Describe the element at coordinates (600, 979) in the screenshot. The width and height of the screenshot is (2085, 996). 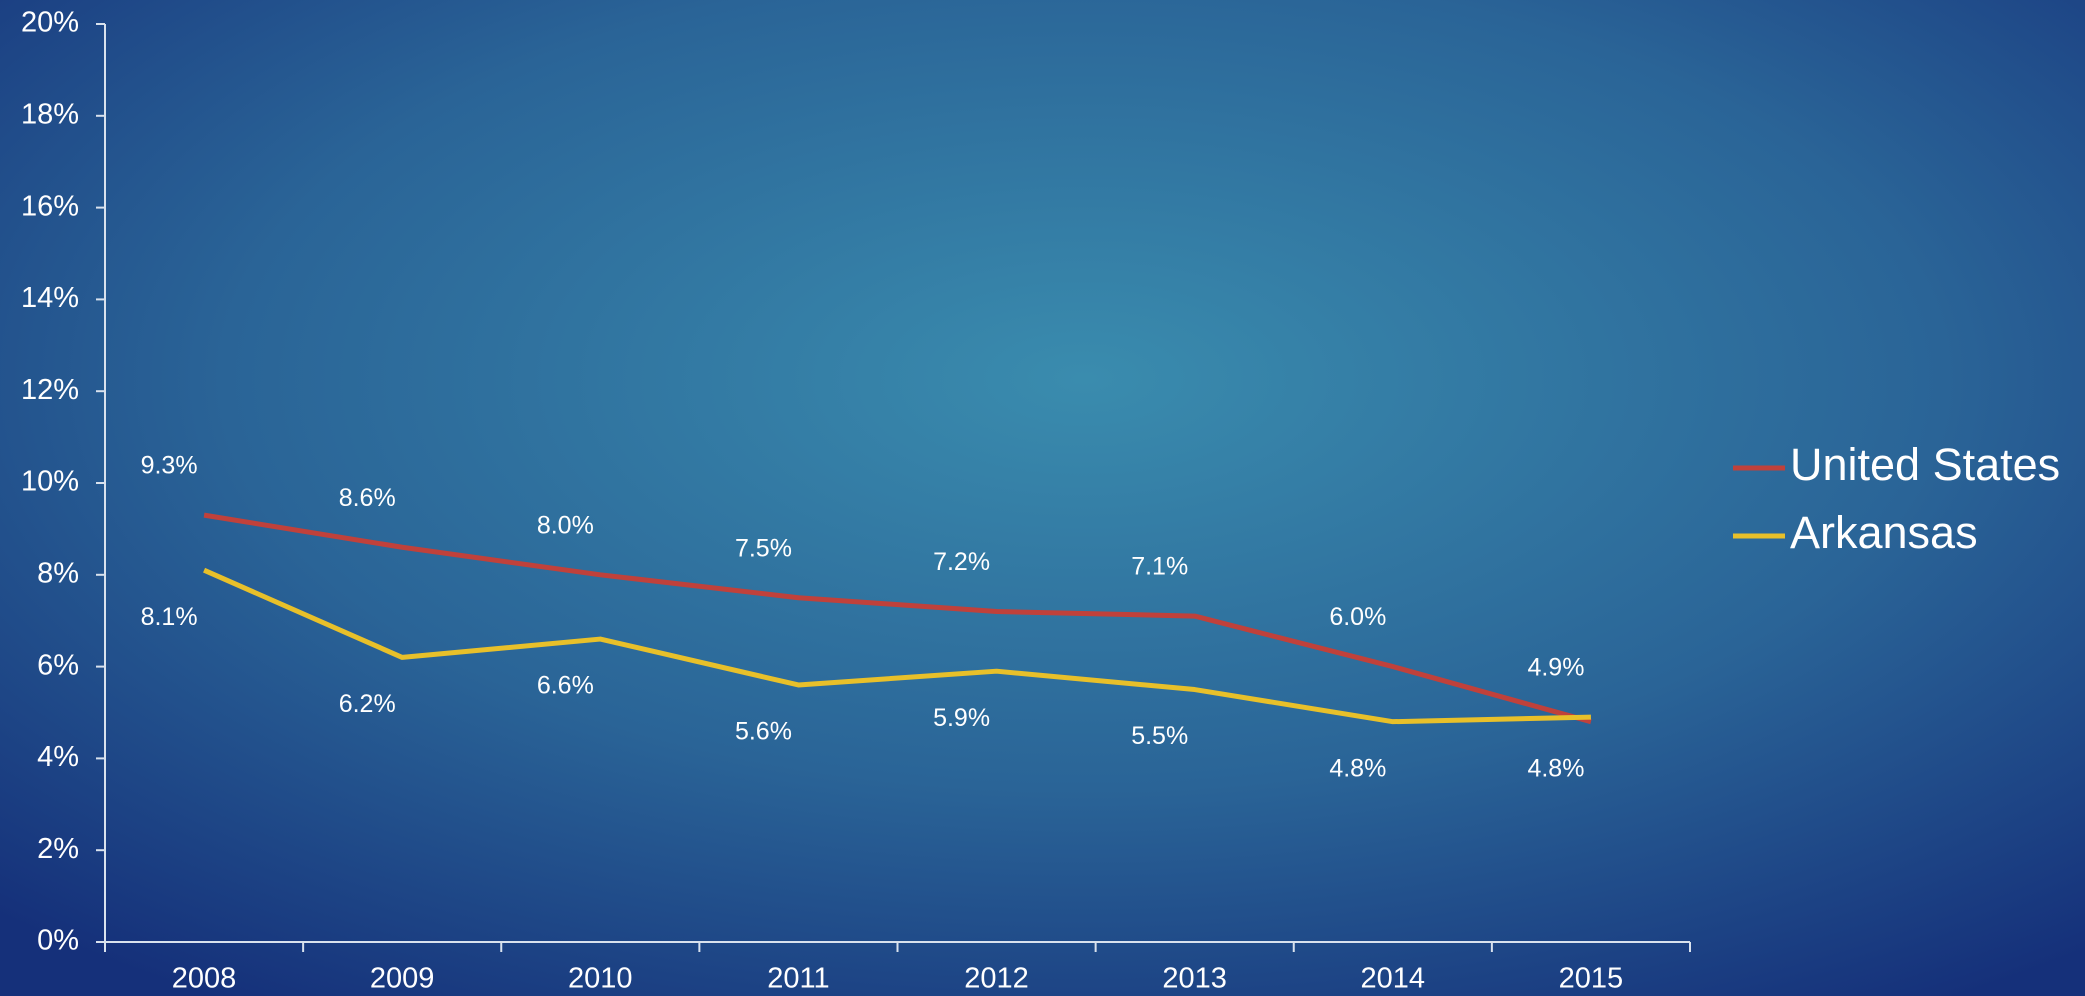
I see `x-tick-label: 2010` at that location.